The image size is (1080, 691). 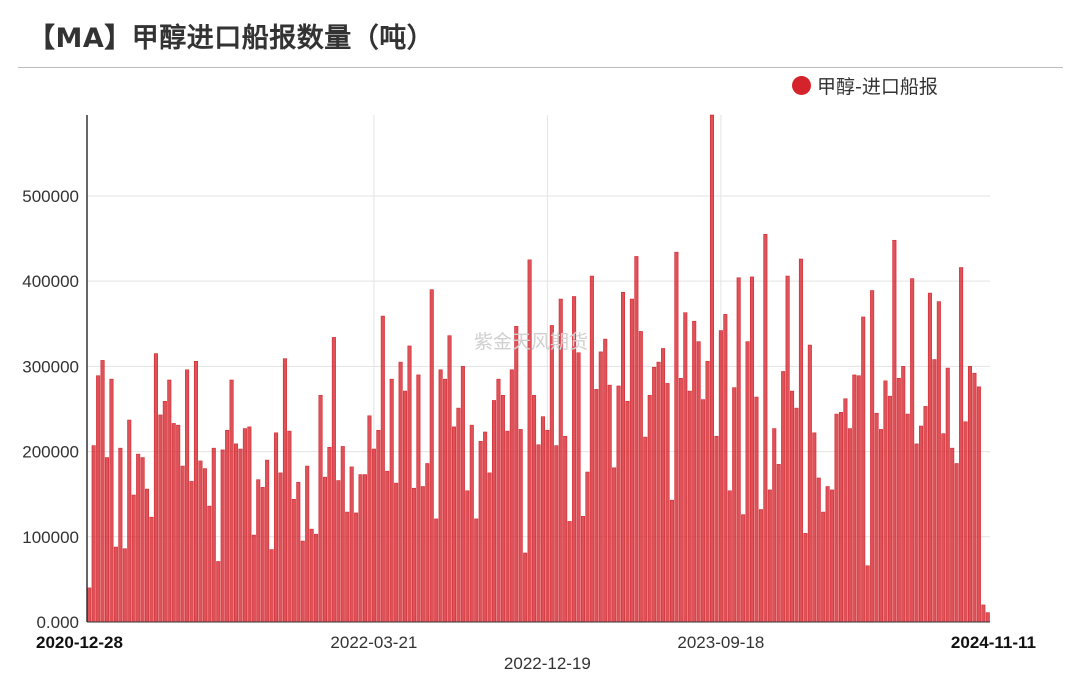 I want to click on title-divider, so click(x=540, y=67).